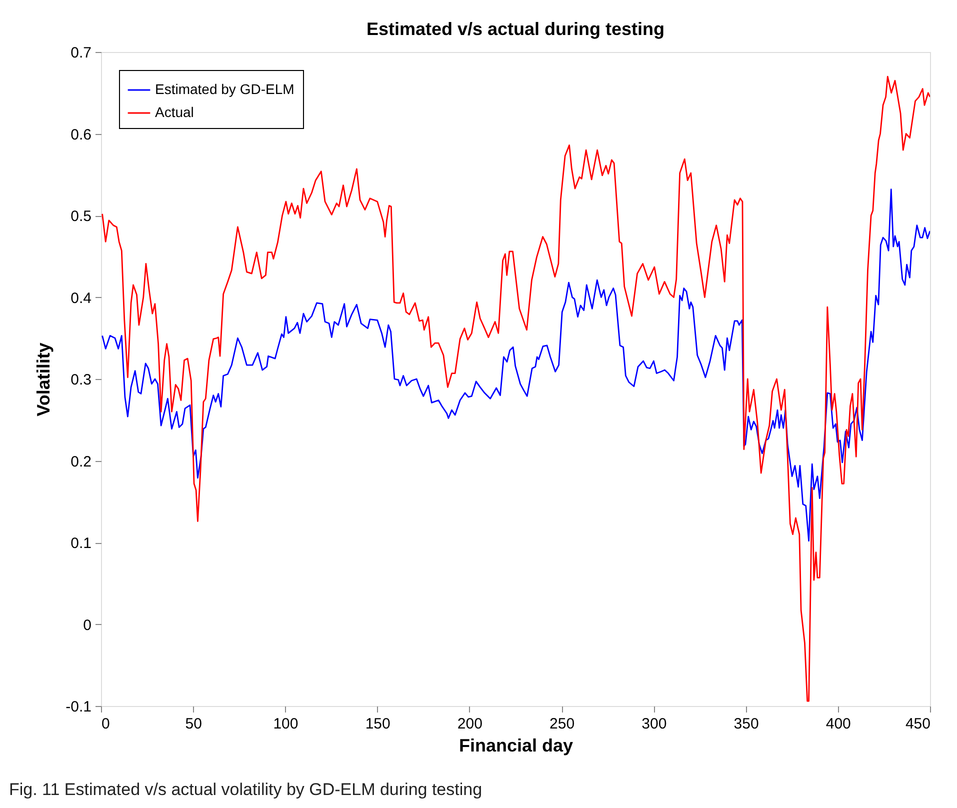 The height and width of the screenshot is (808, 957). I want to click on y-axis-title: Volatility, so click(44, 379).